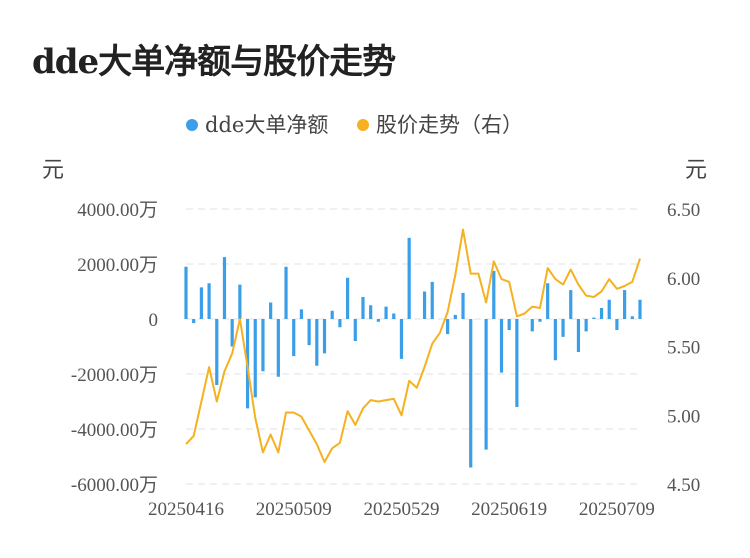 The image size is (750, 558). I want to click on right-axis-unit: 元, so click(696, 170).